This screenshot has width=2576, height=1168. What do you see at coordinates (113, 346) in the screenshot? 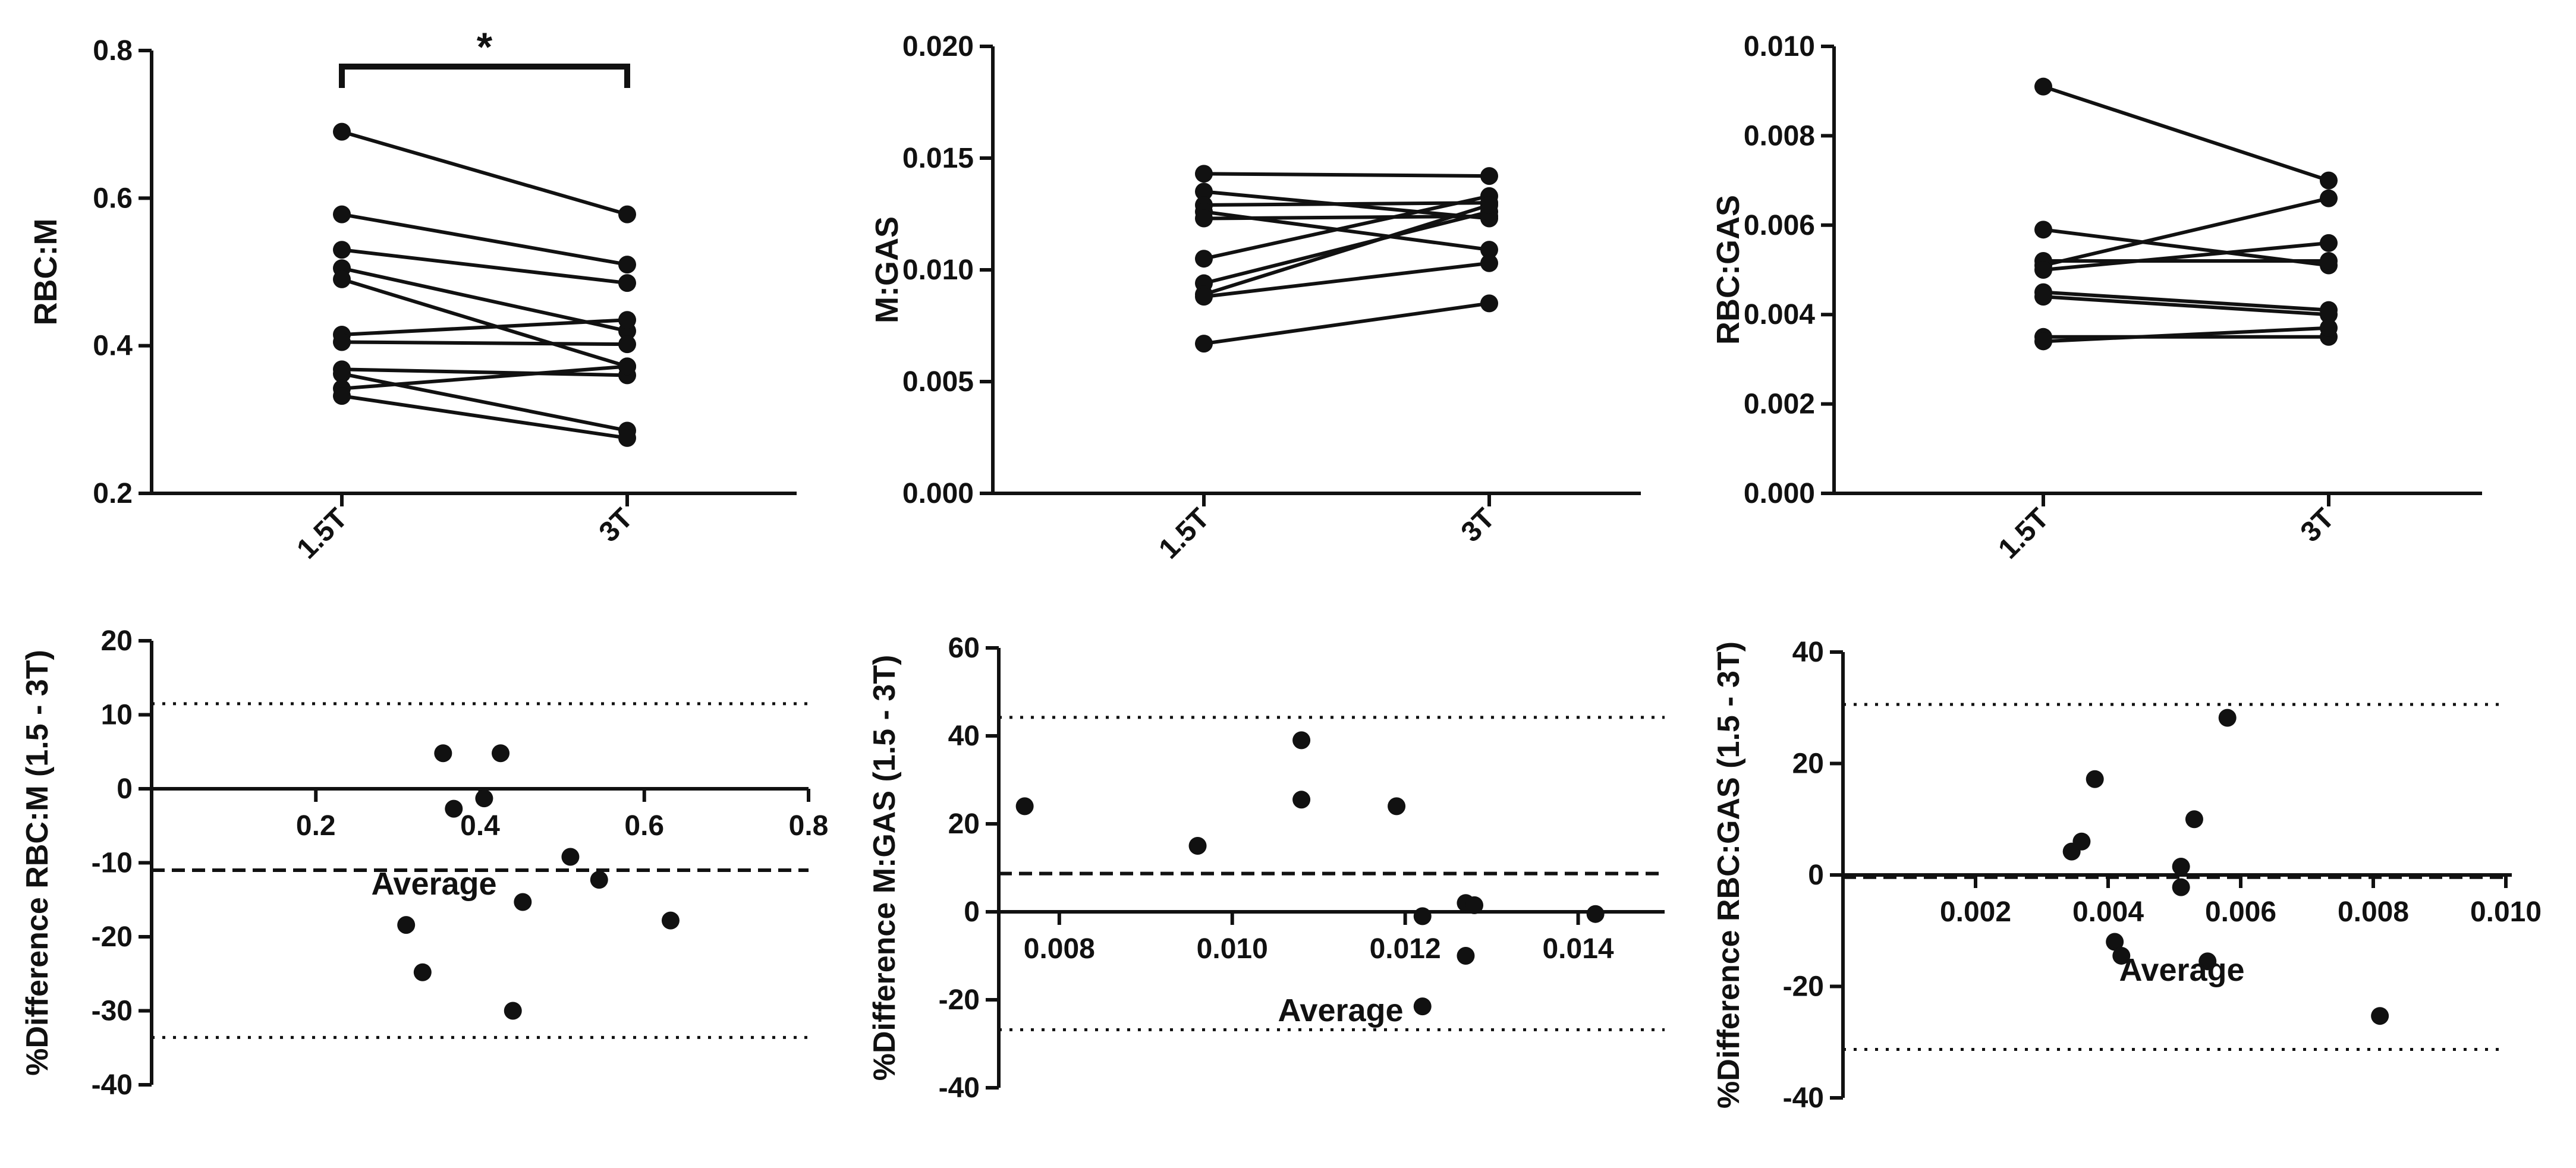
I see `y-tick-label: 0.4` at bounding box center [113, 346].